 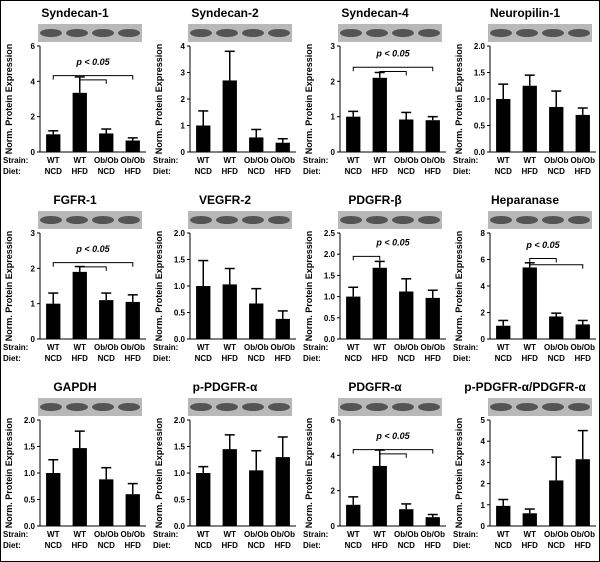 I want to click on panel-title: Heparanase, so click(x=525, y=200).